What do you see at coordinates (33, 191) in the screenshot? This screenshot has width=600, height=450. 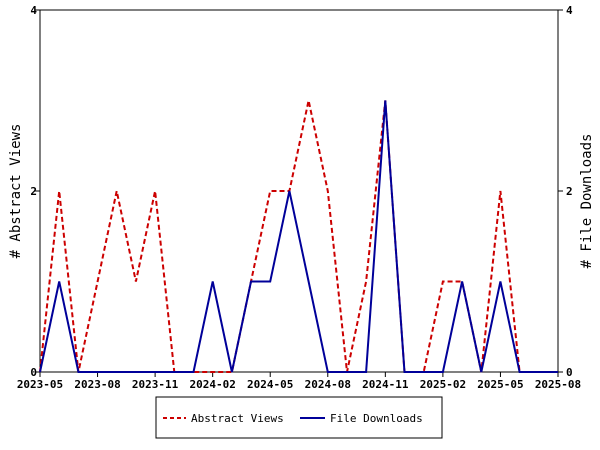 I see `y-left-tick-label: 2` at bounding box center [33, 191].